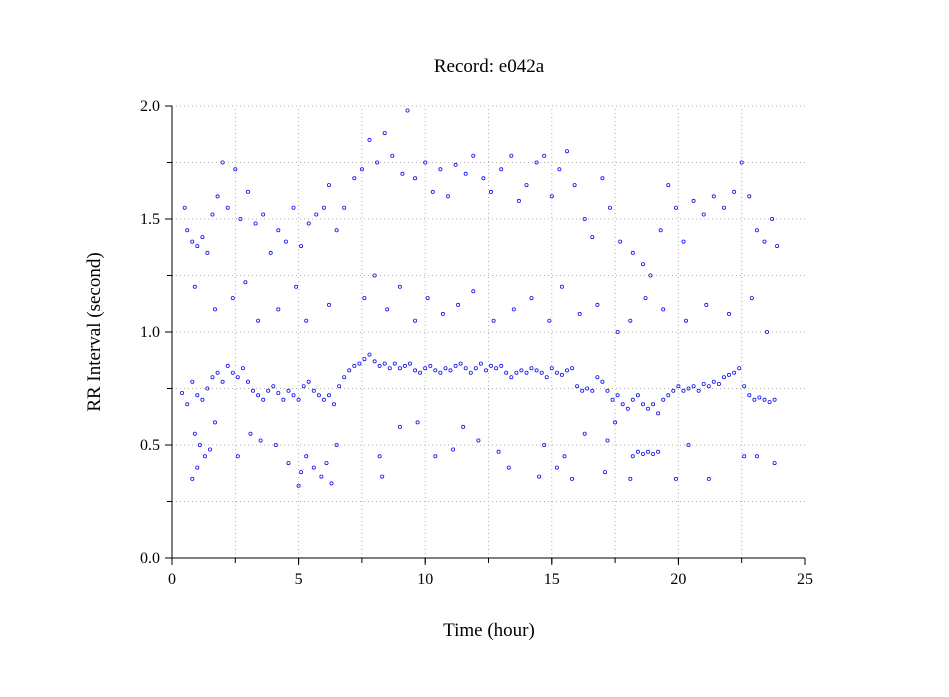 The width and height of the screenshot is (949, 697). What do you see at coordinates (552, 579) in the screenshot?
I see `x-tick-label: 15` at bounding box center [552, 579].